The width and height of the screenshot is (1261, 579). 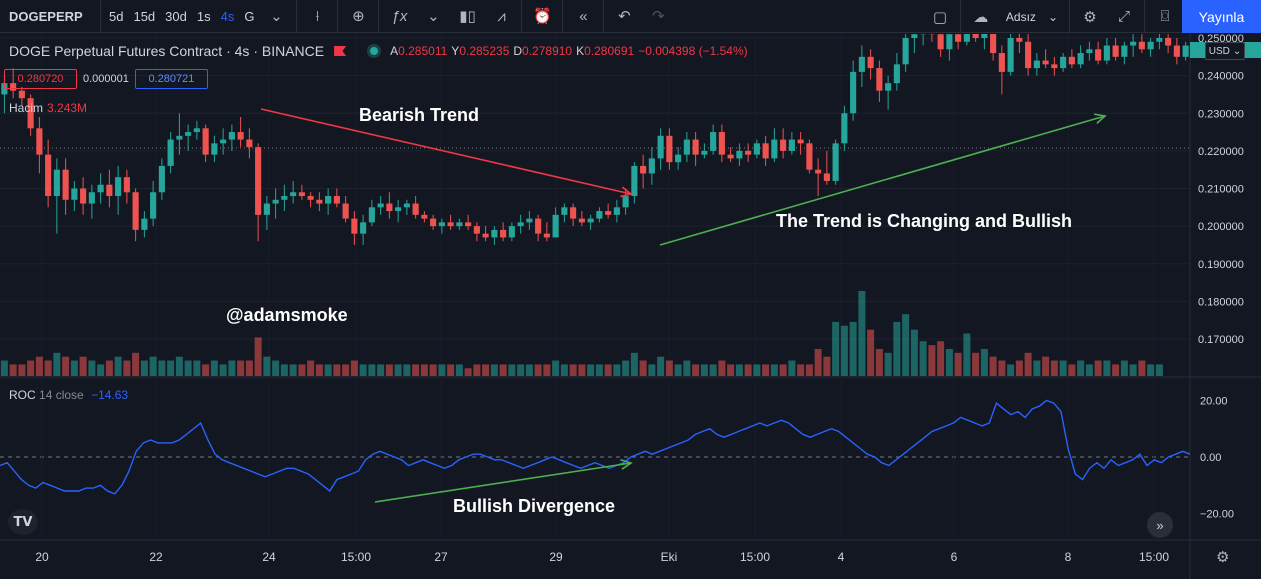 What do you see at coordinates (658, 16) in the screenshot?
I see `redo-icon: ↷` at bounding box center [658, 16].